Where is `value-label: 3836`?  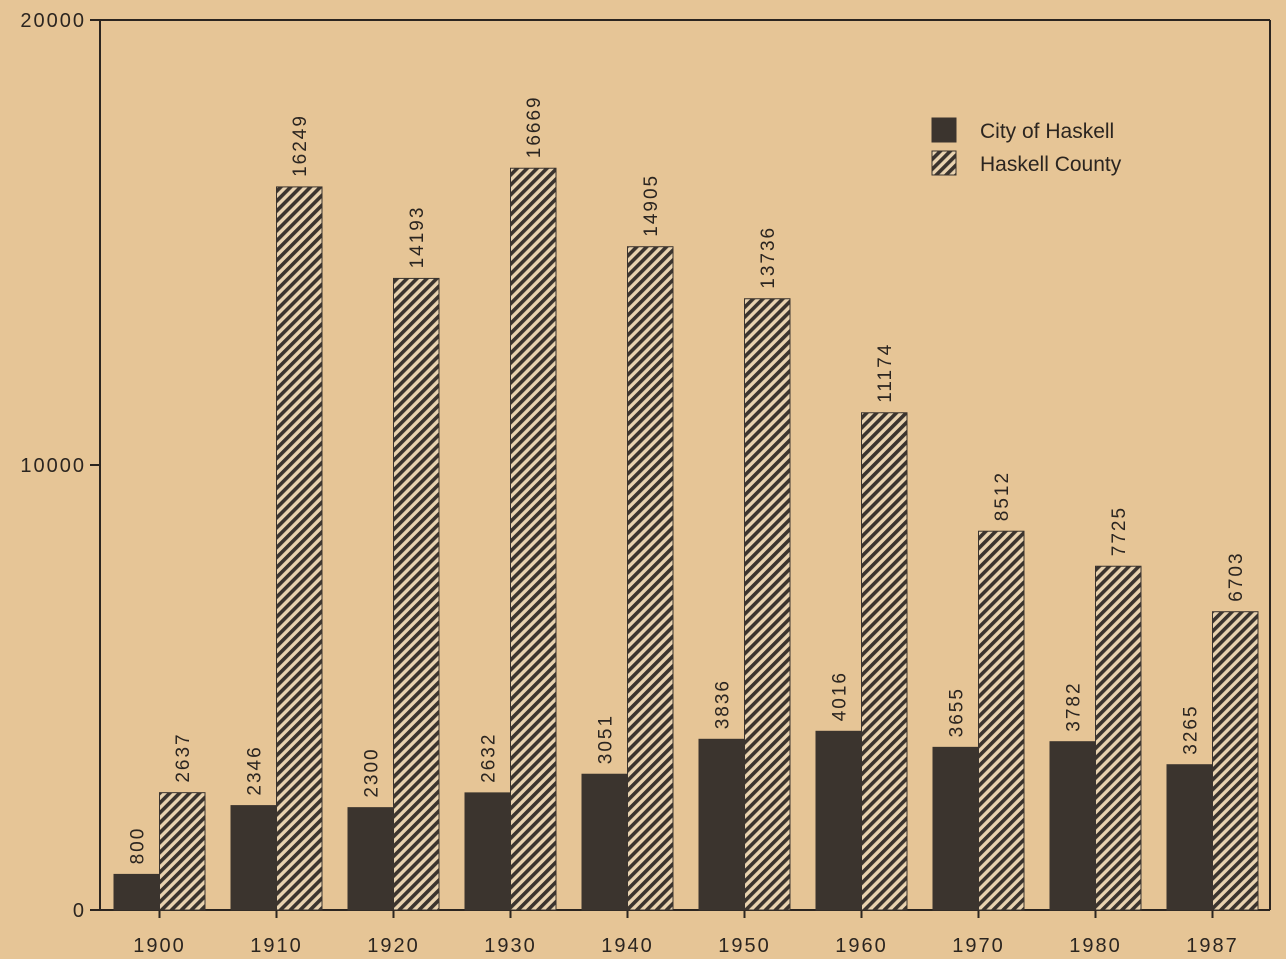
value-label: 3836 is located at coordinates (723, 704).